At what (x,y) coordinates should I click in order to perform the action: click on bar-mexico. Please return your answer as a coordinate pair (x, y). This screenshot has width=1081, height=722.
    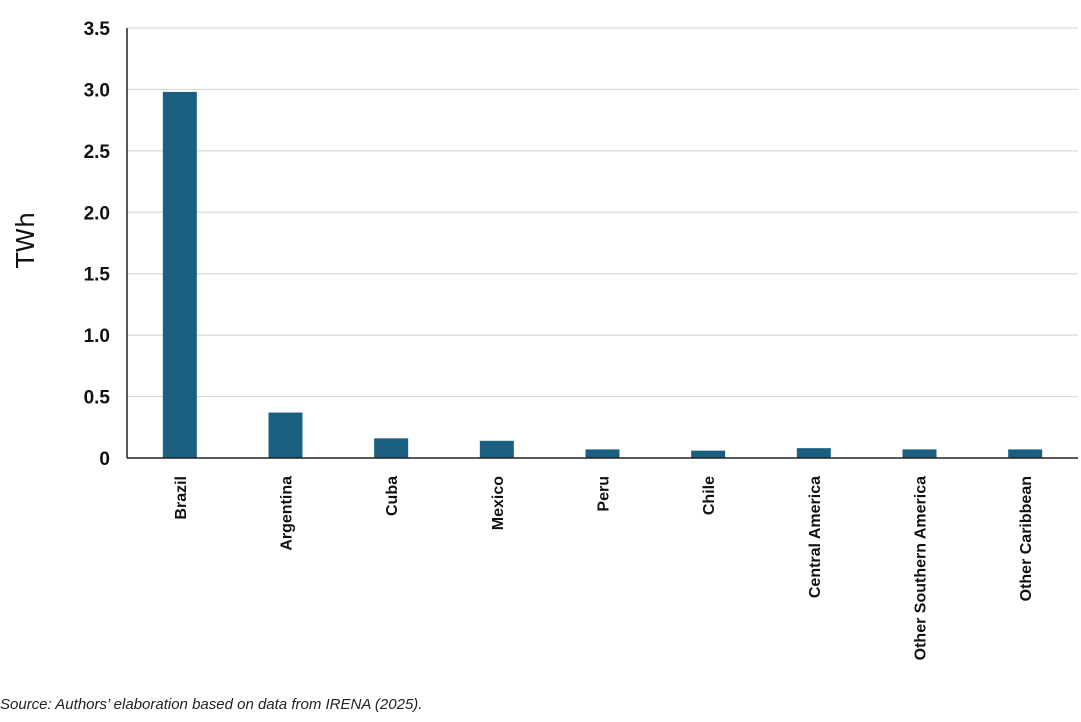
    Looking at the image, I should click on (496, 449).